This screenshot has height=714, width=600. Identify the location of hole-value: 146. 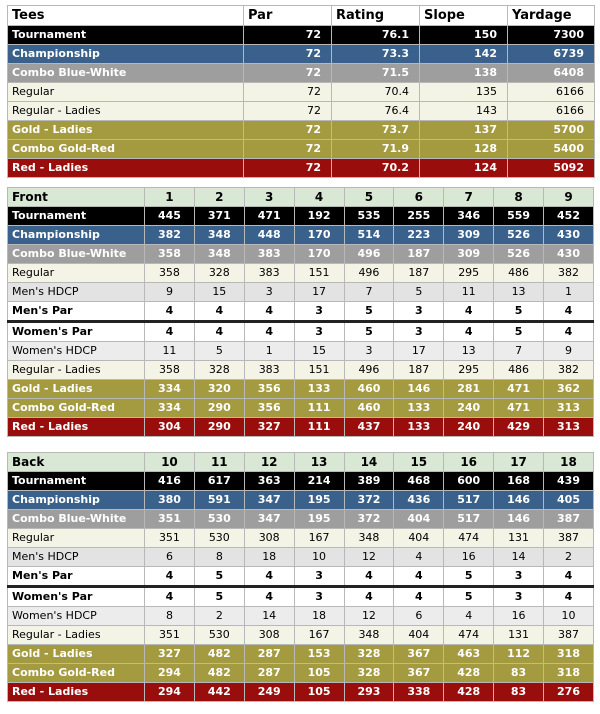
(419, 389).